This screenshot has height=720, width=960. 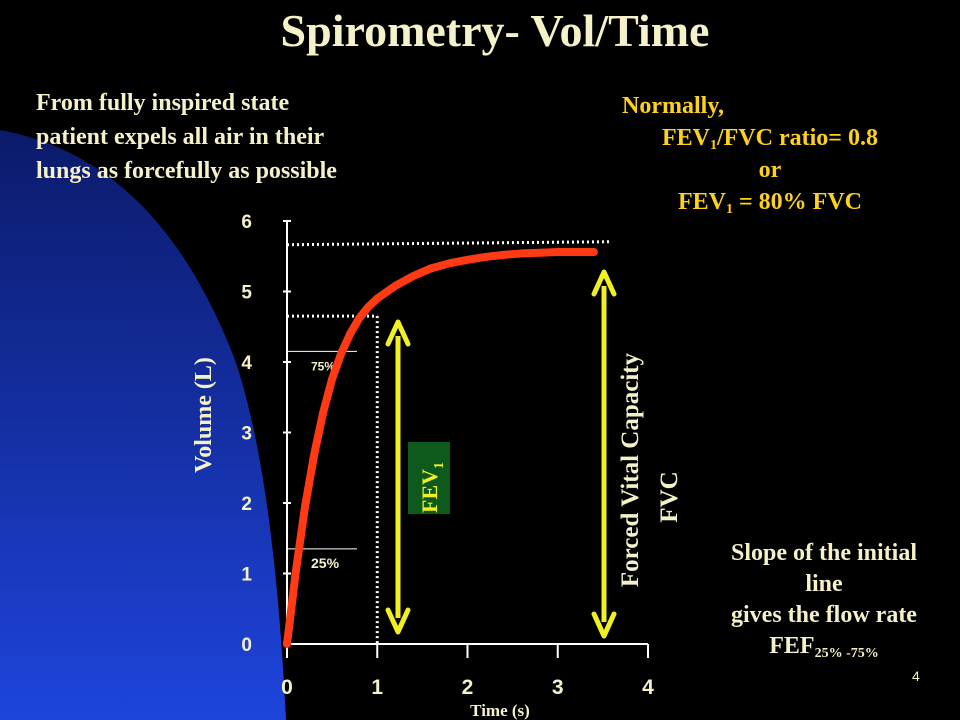 What do you see at coordinates (770, 170) in the screenshot?
I see `or-label: or` at bounding box center [770, 170].